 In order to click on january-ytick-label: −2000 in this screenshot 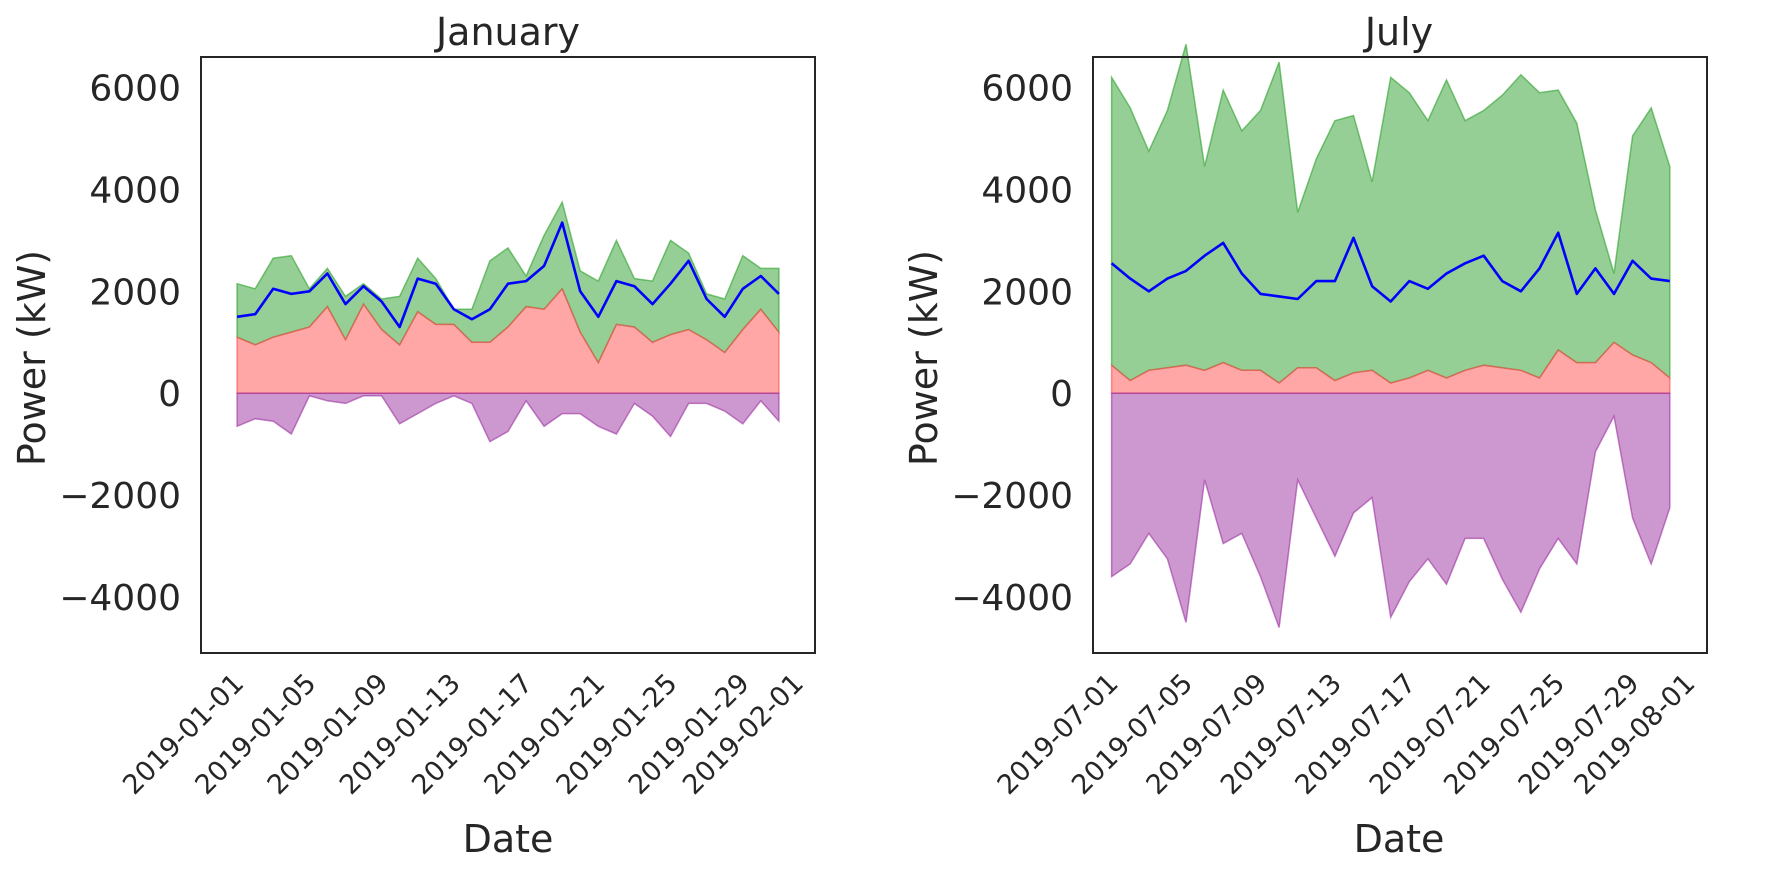, I will do `click(120, 496)`.